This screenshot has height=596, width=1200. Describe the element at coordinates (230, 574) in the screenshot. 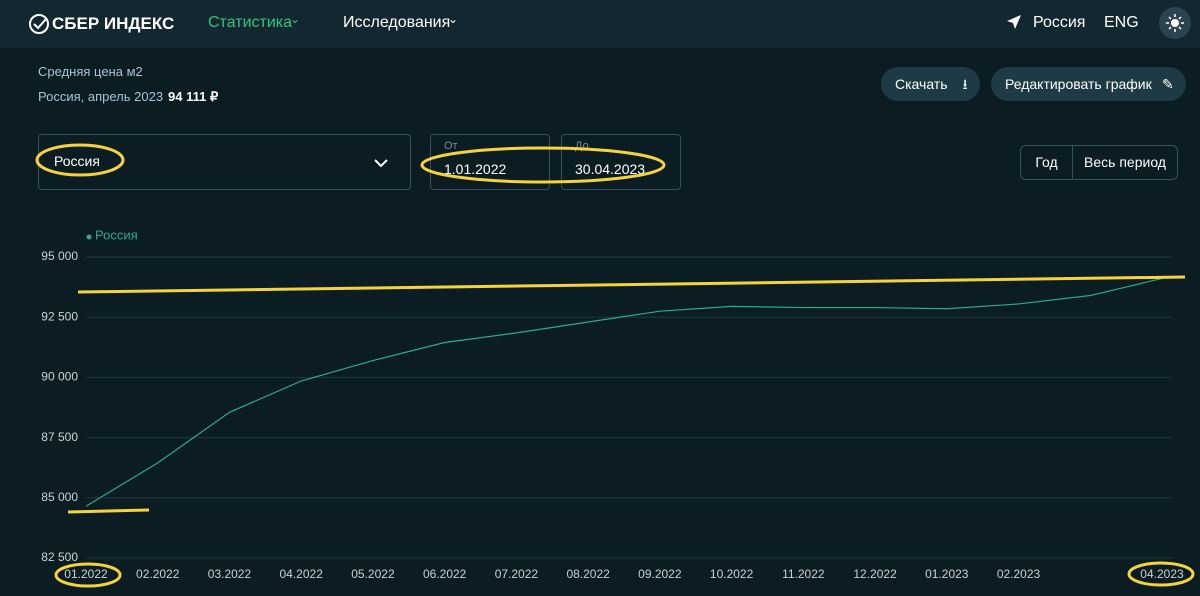

I see `x-tick-label: 03.2022` at that location.